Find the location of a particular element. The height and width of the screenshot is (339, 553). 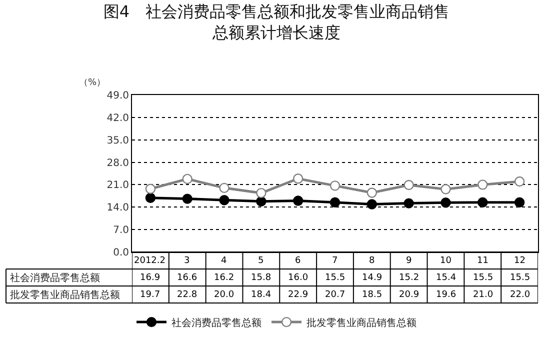

legend-label: 社会消费品零售总额 is located at coordinates (217, 322).